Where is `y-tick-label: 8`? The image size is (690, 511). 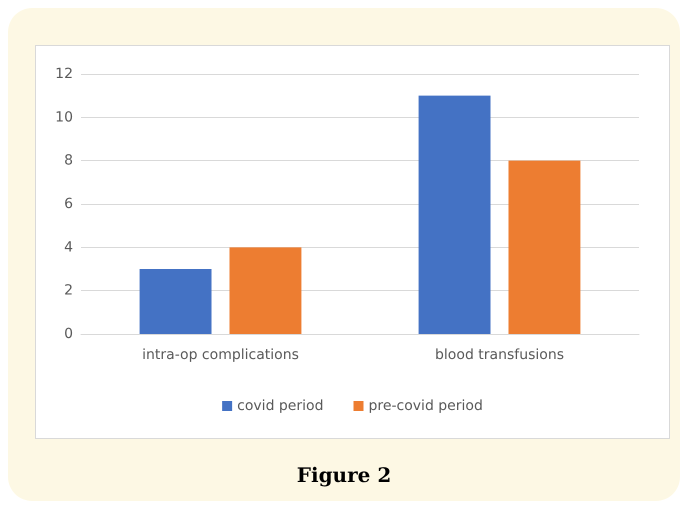 y-tick-label: 8 is located at coordinates (68, 160).